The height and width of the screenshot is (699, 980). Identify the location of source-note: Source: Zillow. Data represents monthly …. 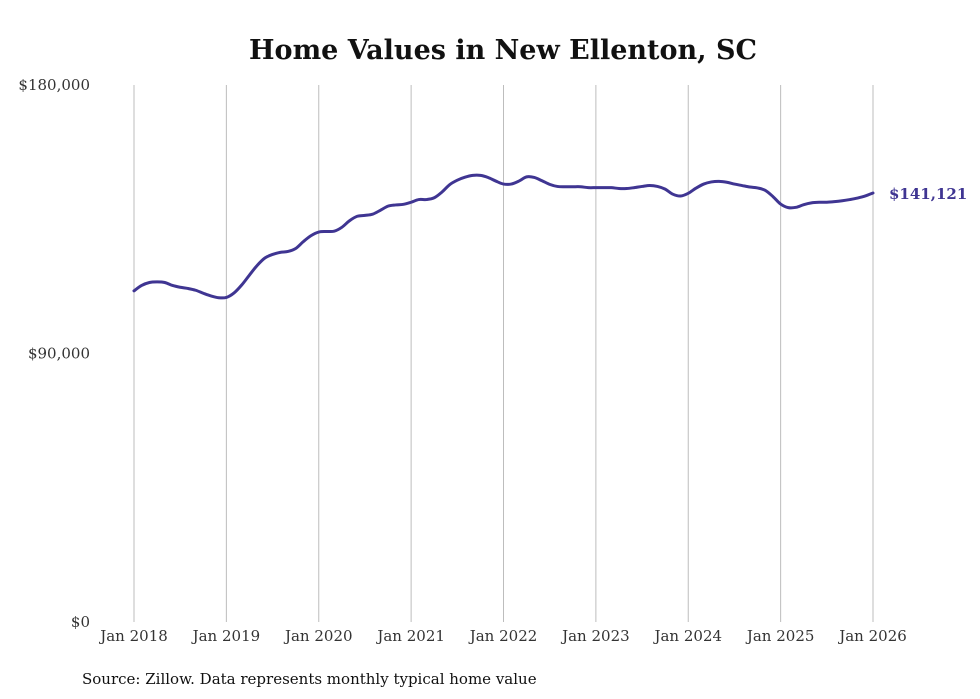
(309, 679).